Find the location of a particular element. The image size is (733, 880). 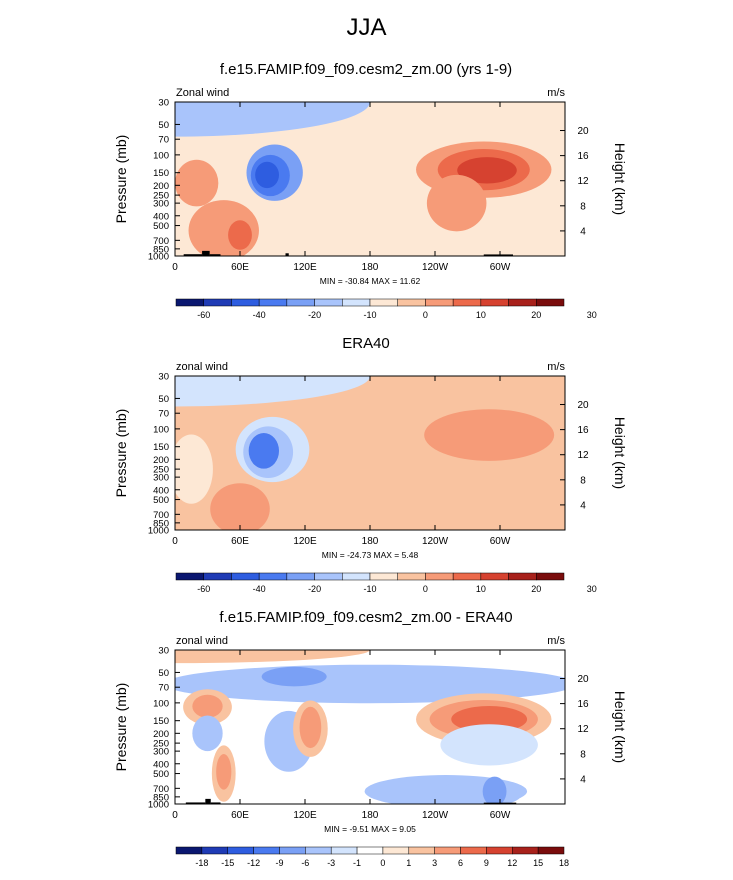

colorbar-label: 10 is located at coordinates (481, 589).